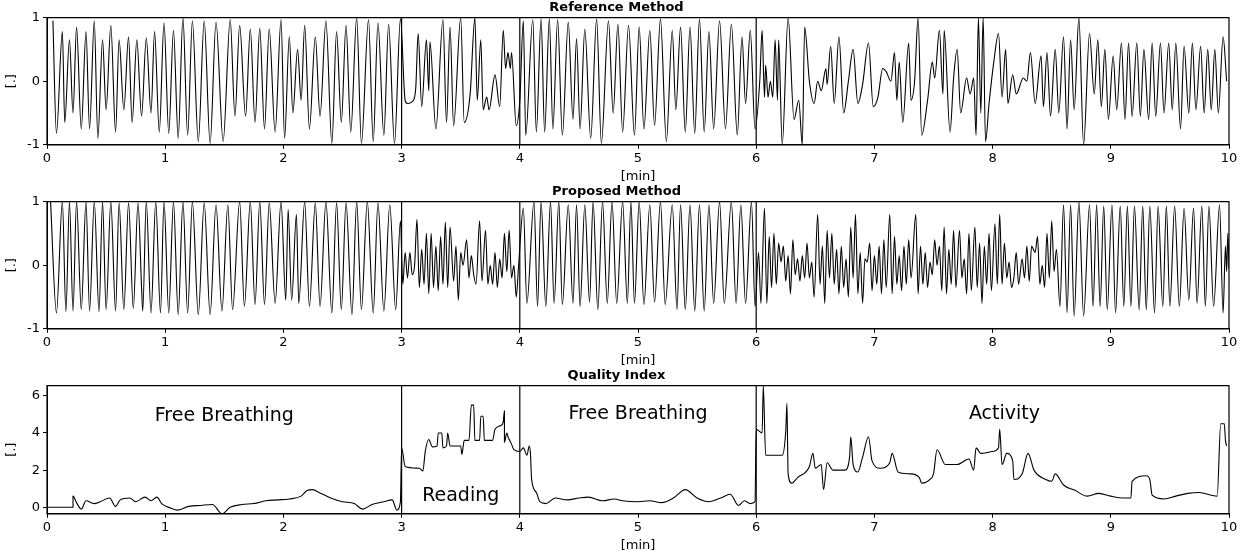  Describe the element at coordinates (461, 493) in the screenshot. I see `annotation: Reading` at that location.